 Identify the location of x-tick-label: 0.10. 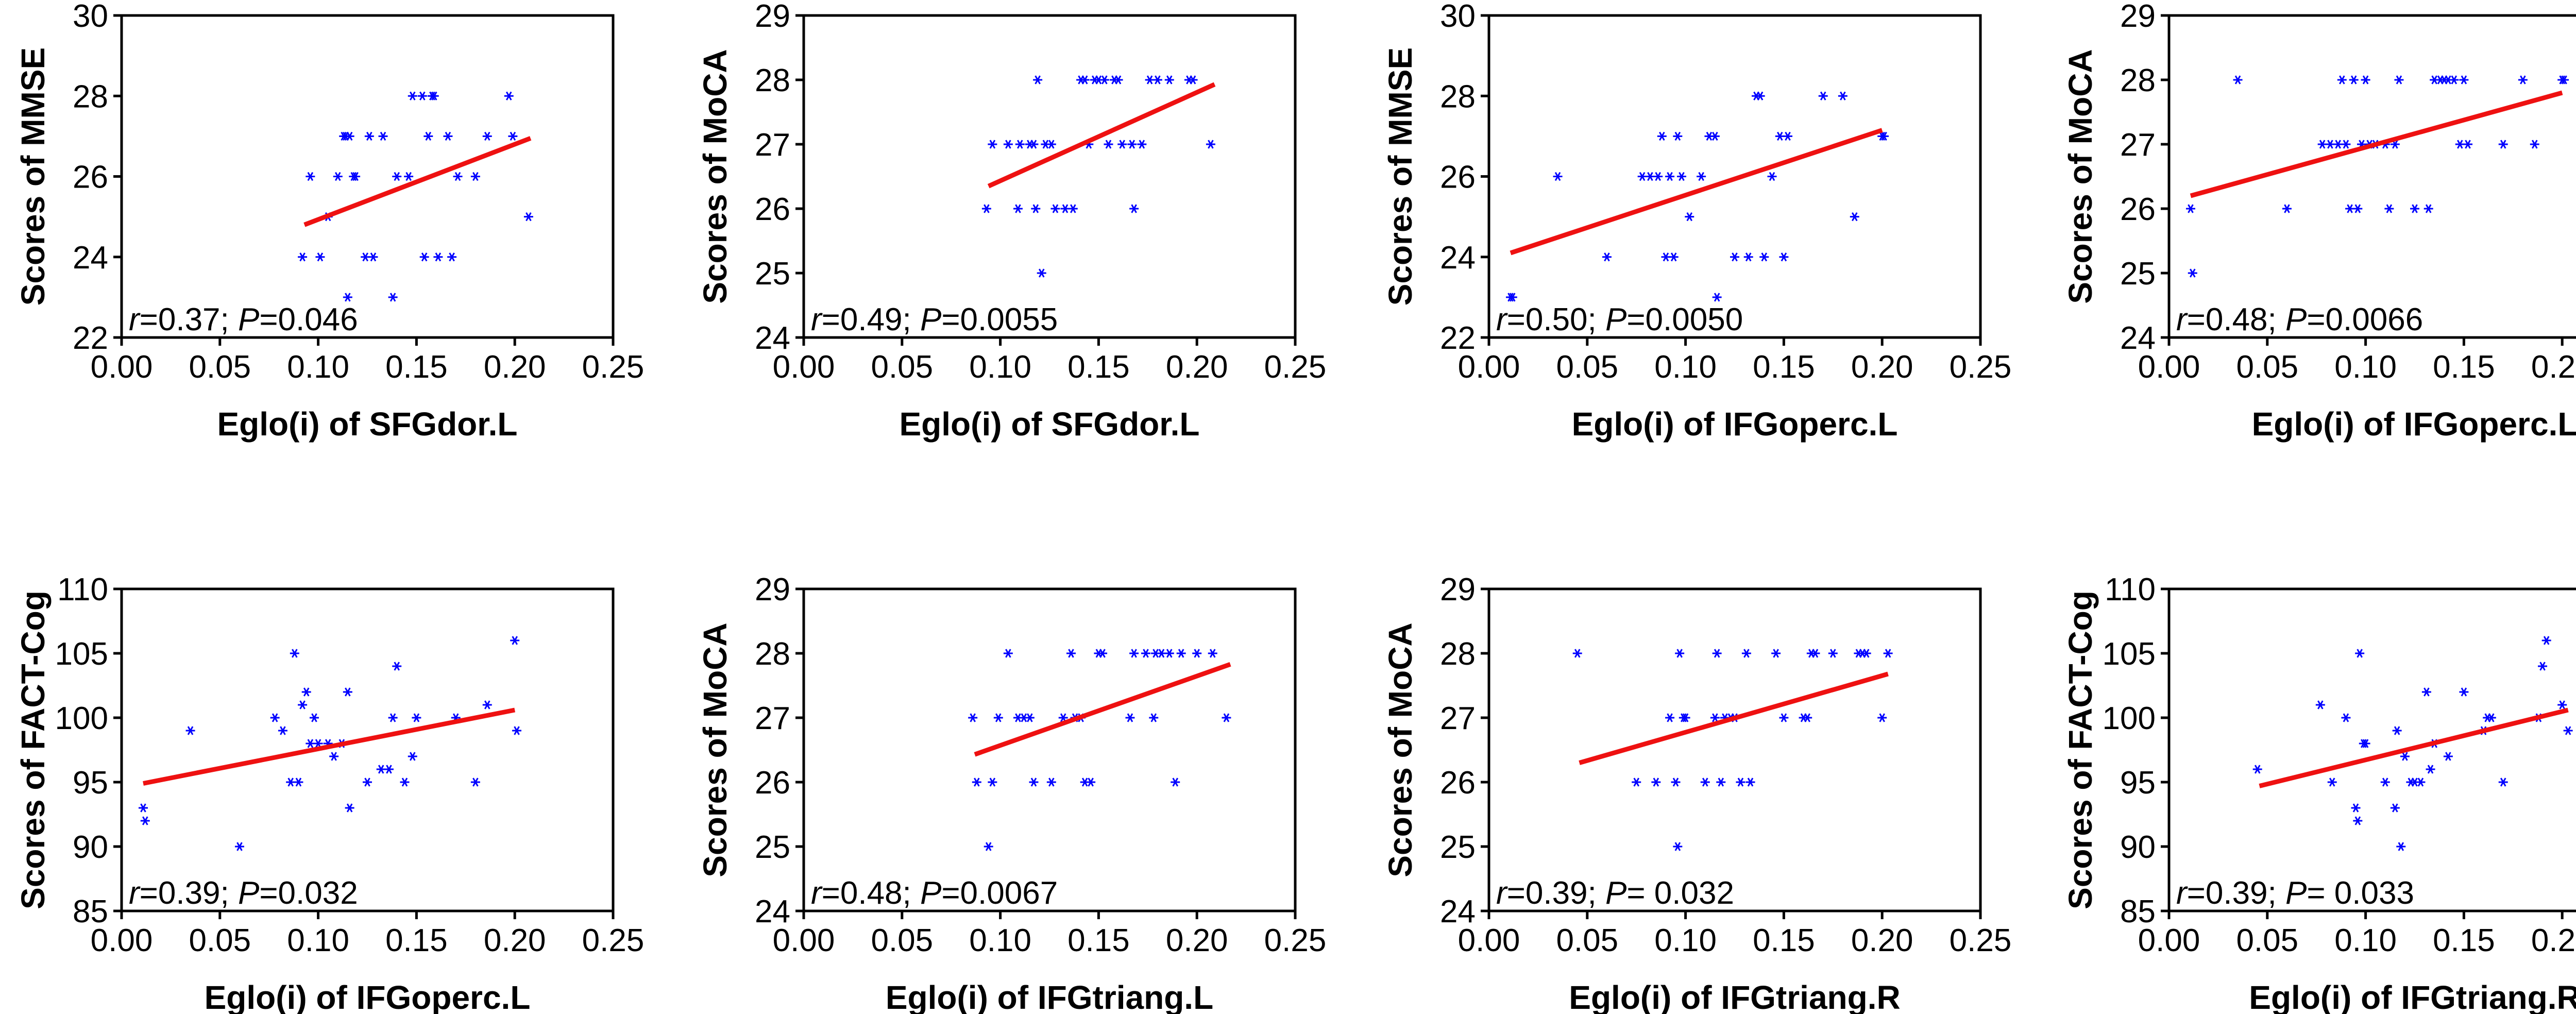
(1000, 940).